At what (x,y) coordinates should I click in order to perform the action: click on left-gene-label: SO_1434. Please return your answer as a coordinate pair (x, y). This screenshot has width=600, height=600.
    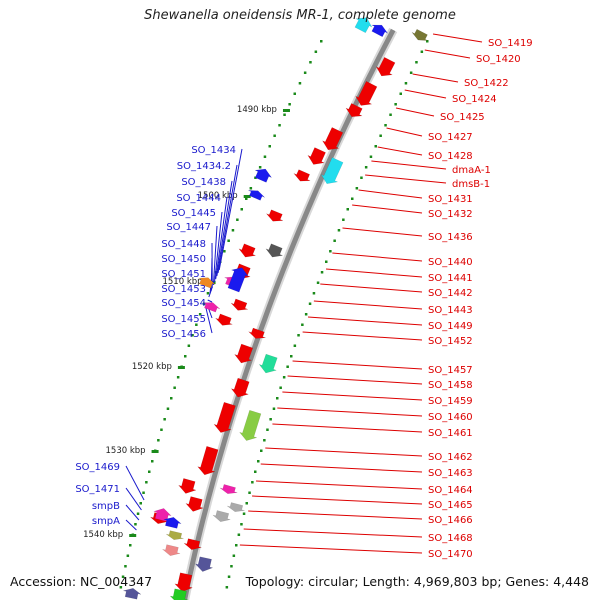
    Looking at the image, I should click on (213, 150).